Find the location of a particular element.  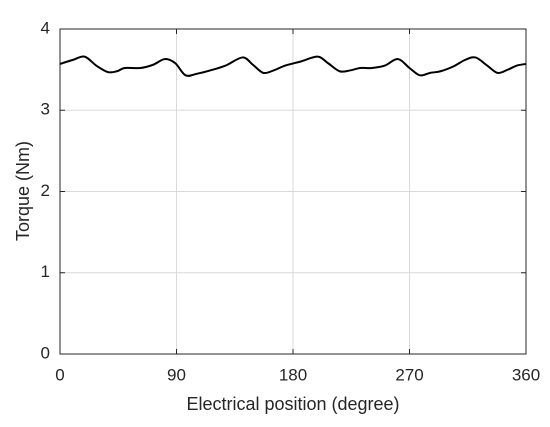

y-tick-label: 2 is located at coordinates (45, 190).